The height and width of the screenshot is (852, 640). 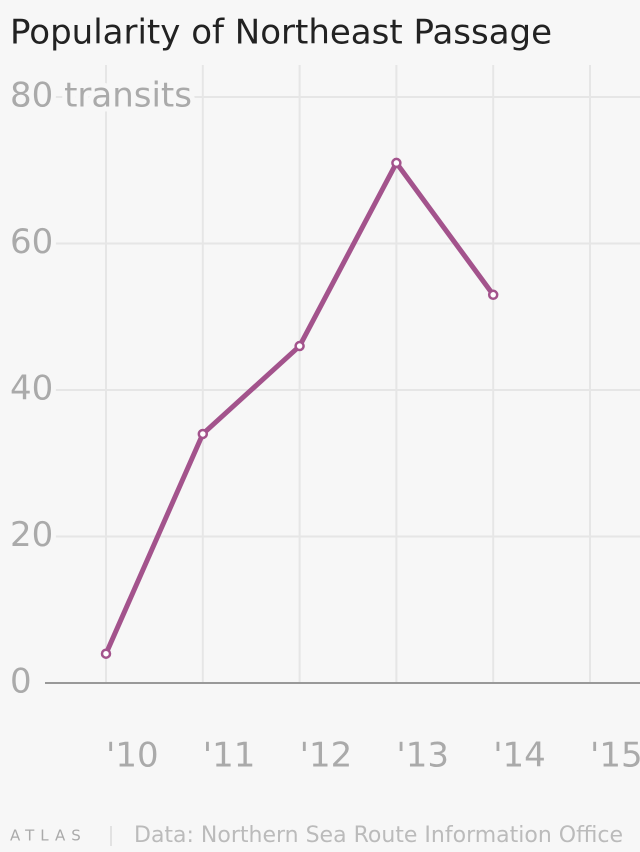 I want to click on y-tick-label: 20, so click(x=31, y=535).